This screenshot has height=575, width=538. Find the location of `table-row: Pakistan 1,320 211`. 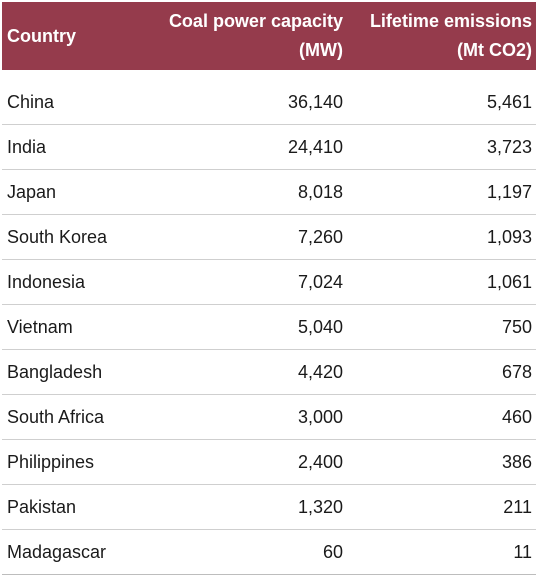

table-row: Pakistan 1,320 211 is located at coordinates (269, 507).